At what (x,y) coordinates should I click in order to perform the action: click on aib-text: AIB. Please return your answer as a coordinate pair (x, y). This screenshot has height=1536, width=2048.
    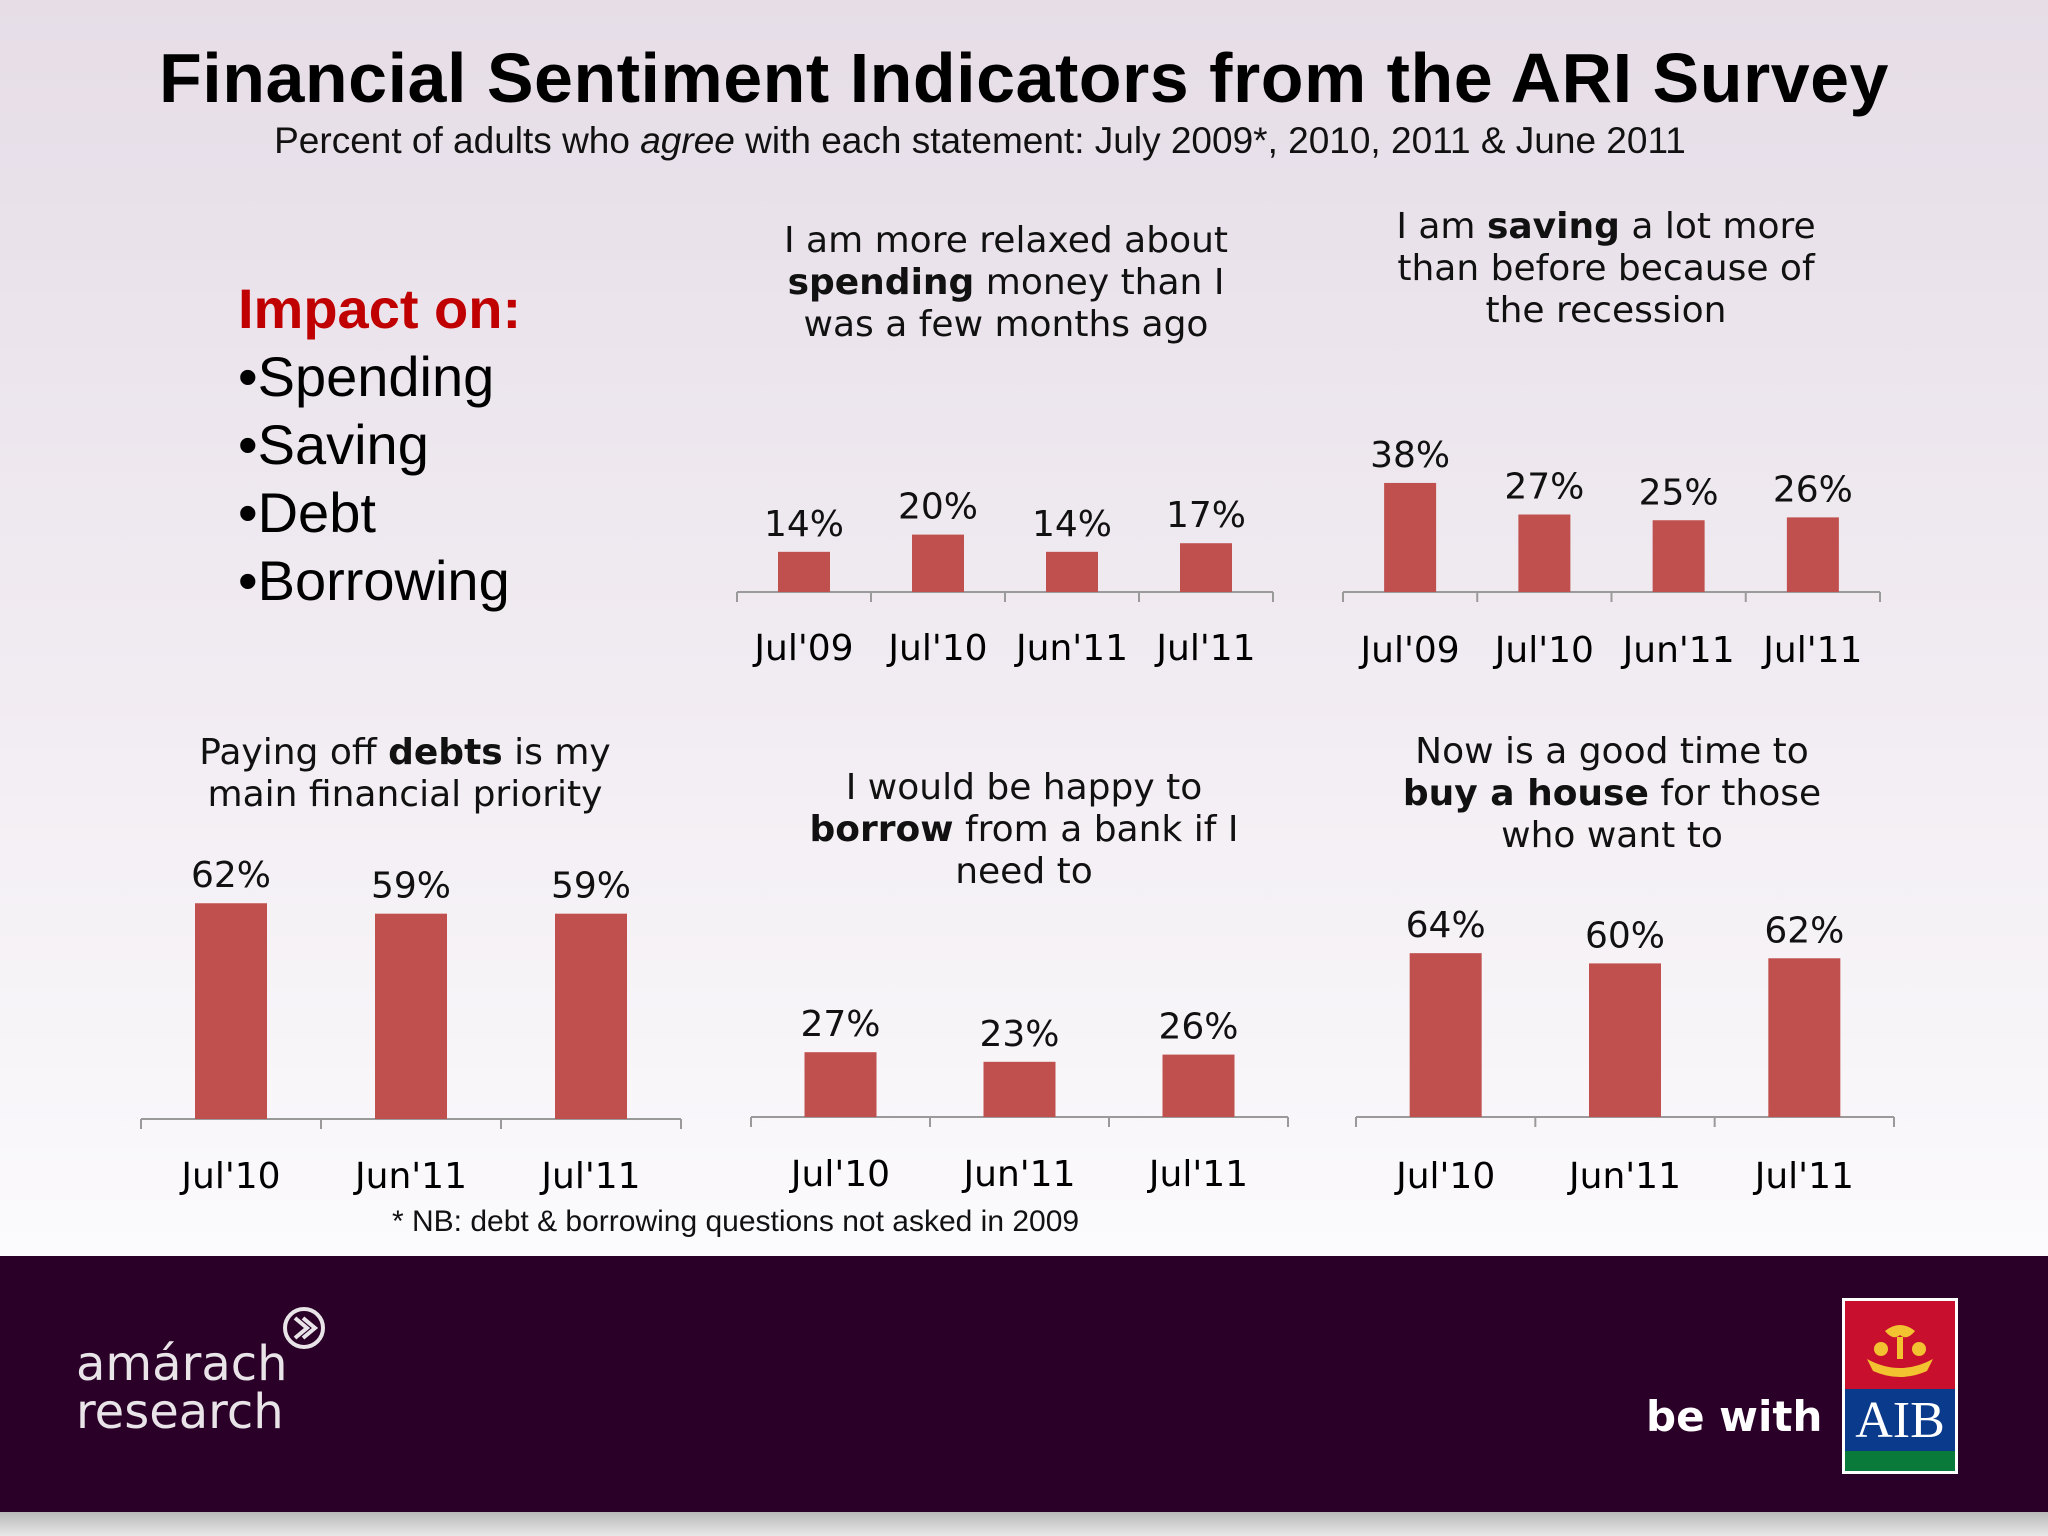
    Looking at the image, I should click on (1900, 1420).